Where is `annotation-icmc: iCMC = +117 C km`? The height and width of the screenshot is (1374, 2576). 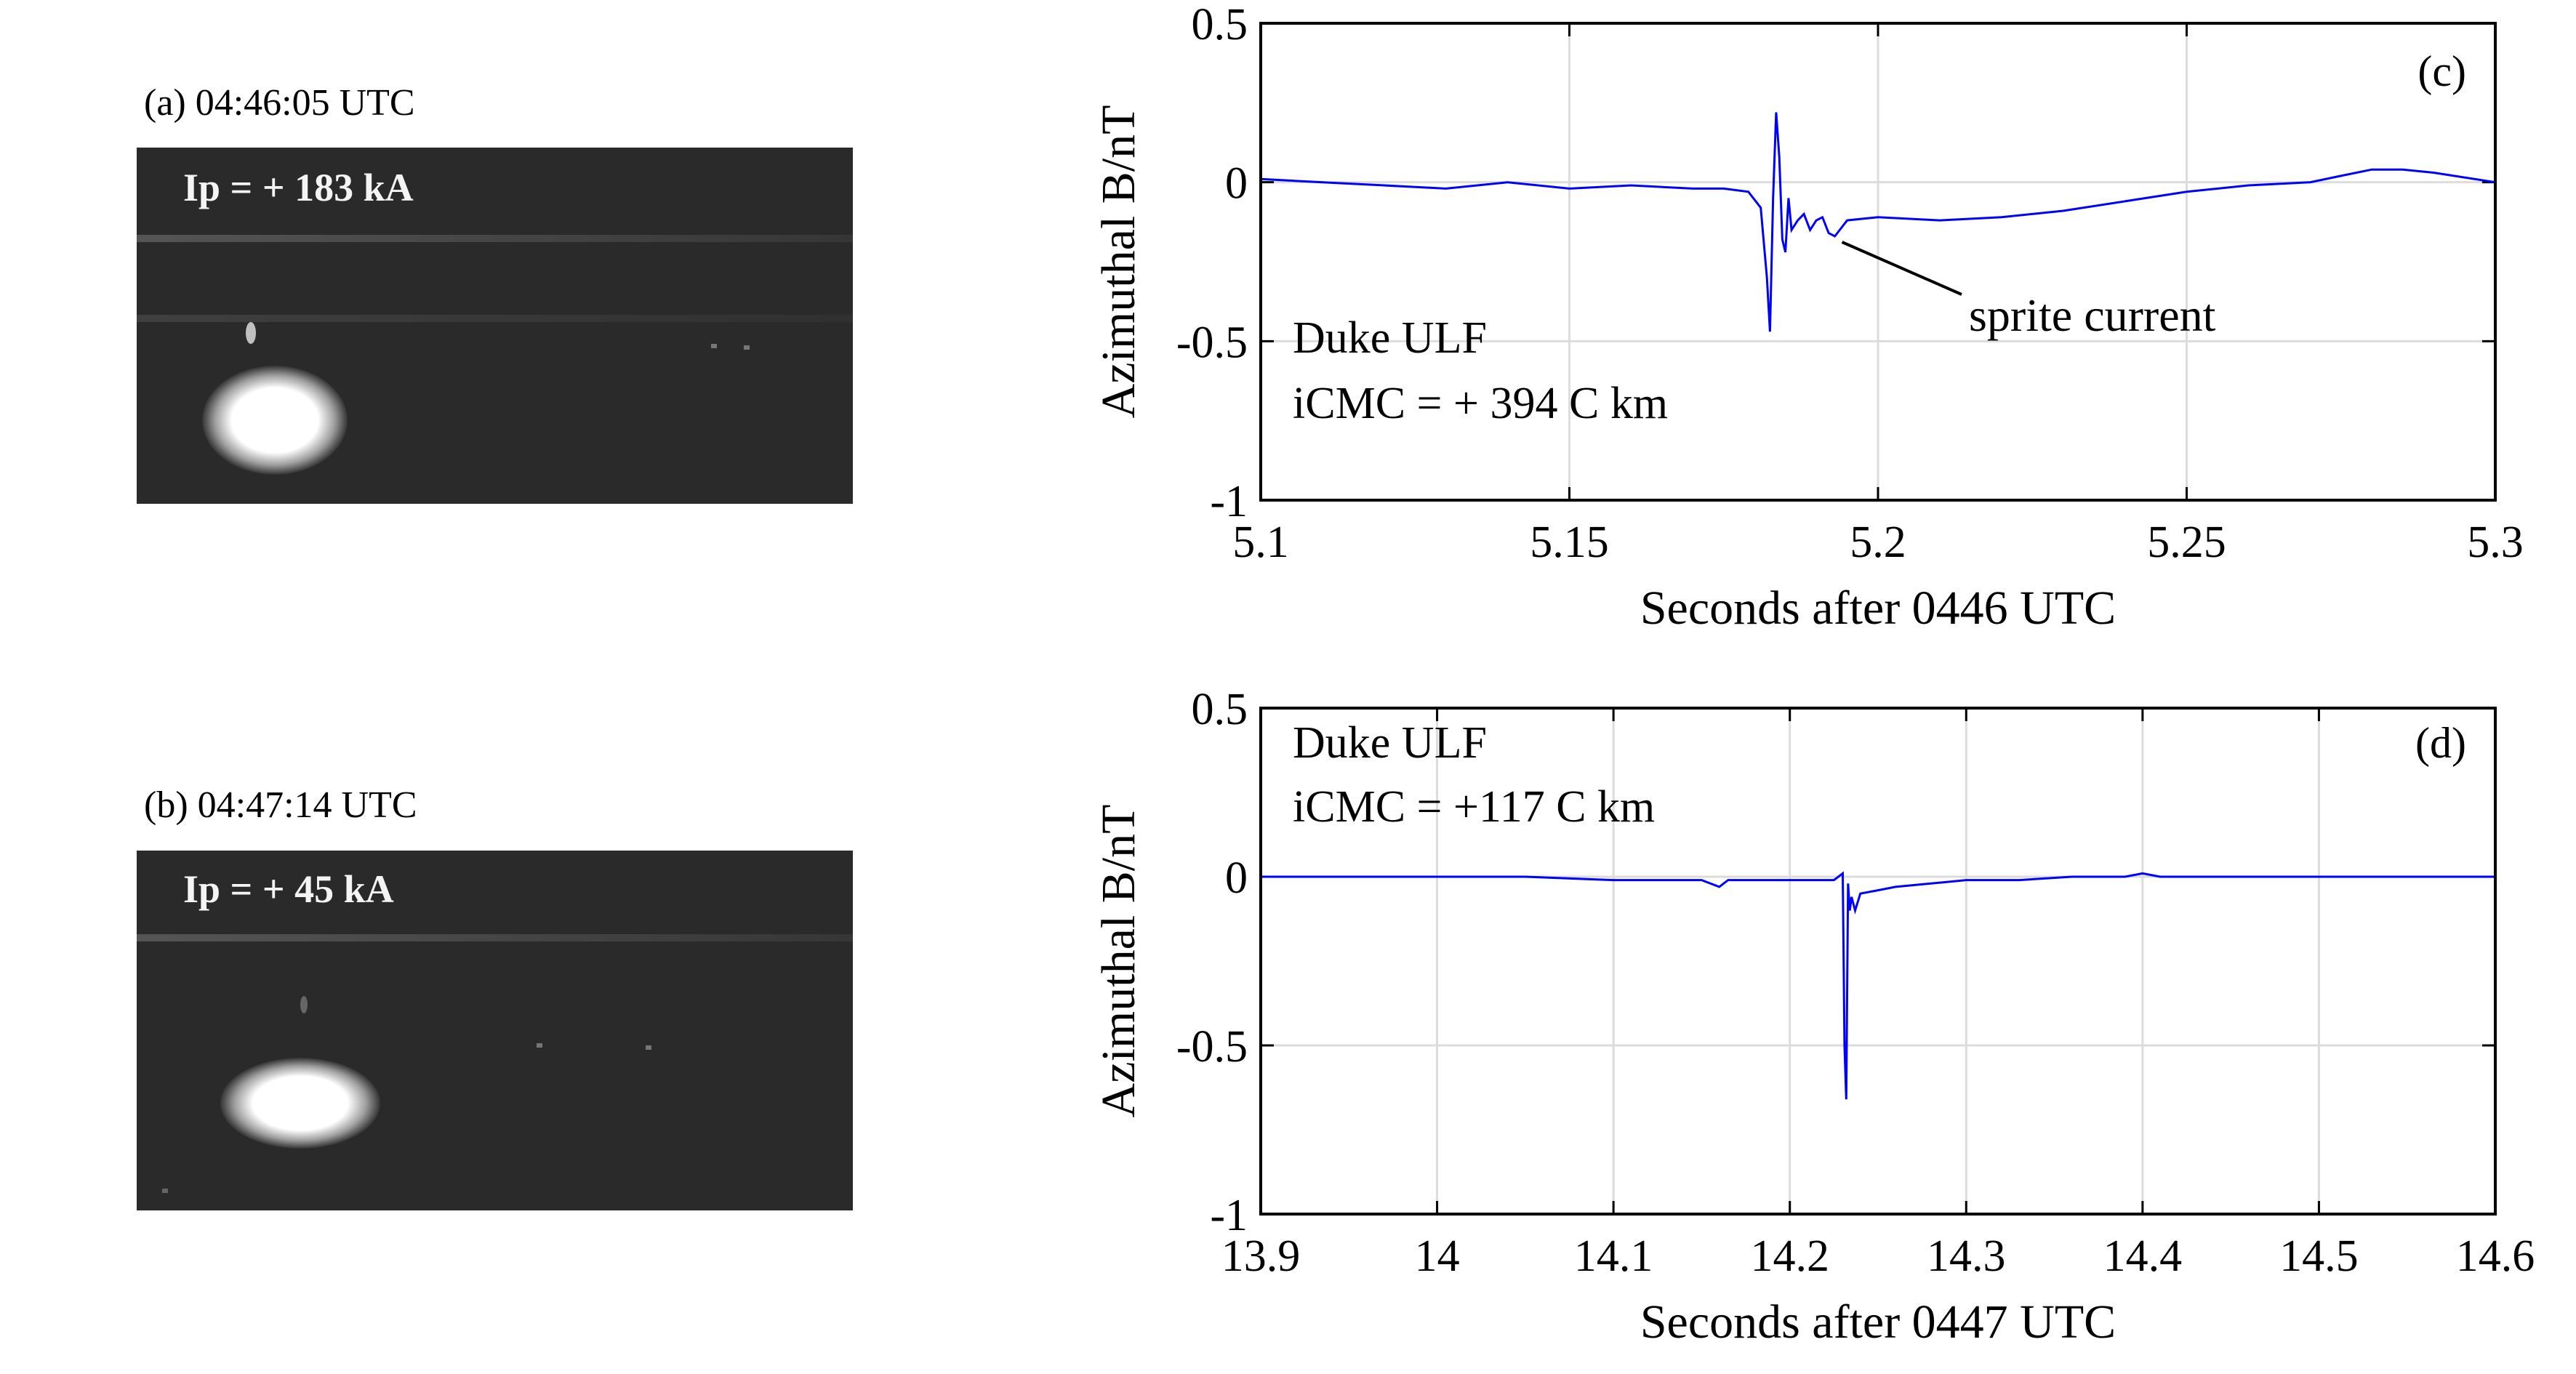 annotation-icmc: iCMC = +117 C km is located at coordinates (1474, 807).